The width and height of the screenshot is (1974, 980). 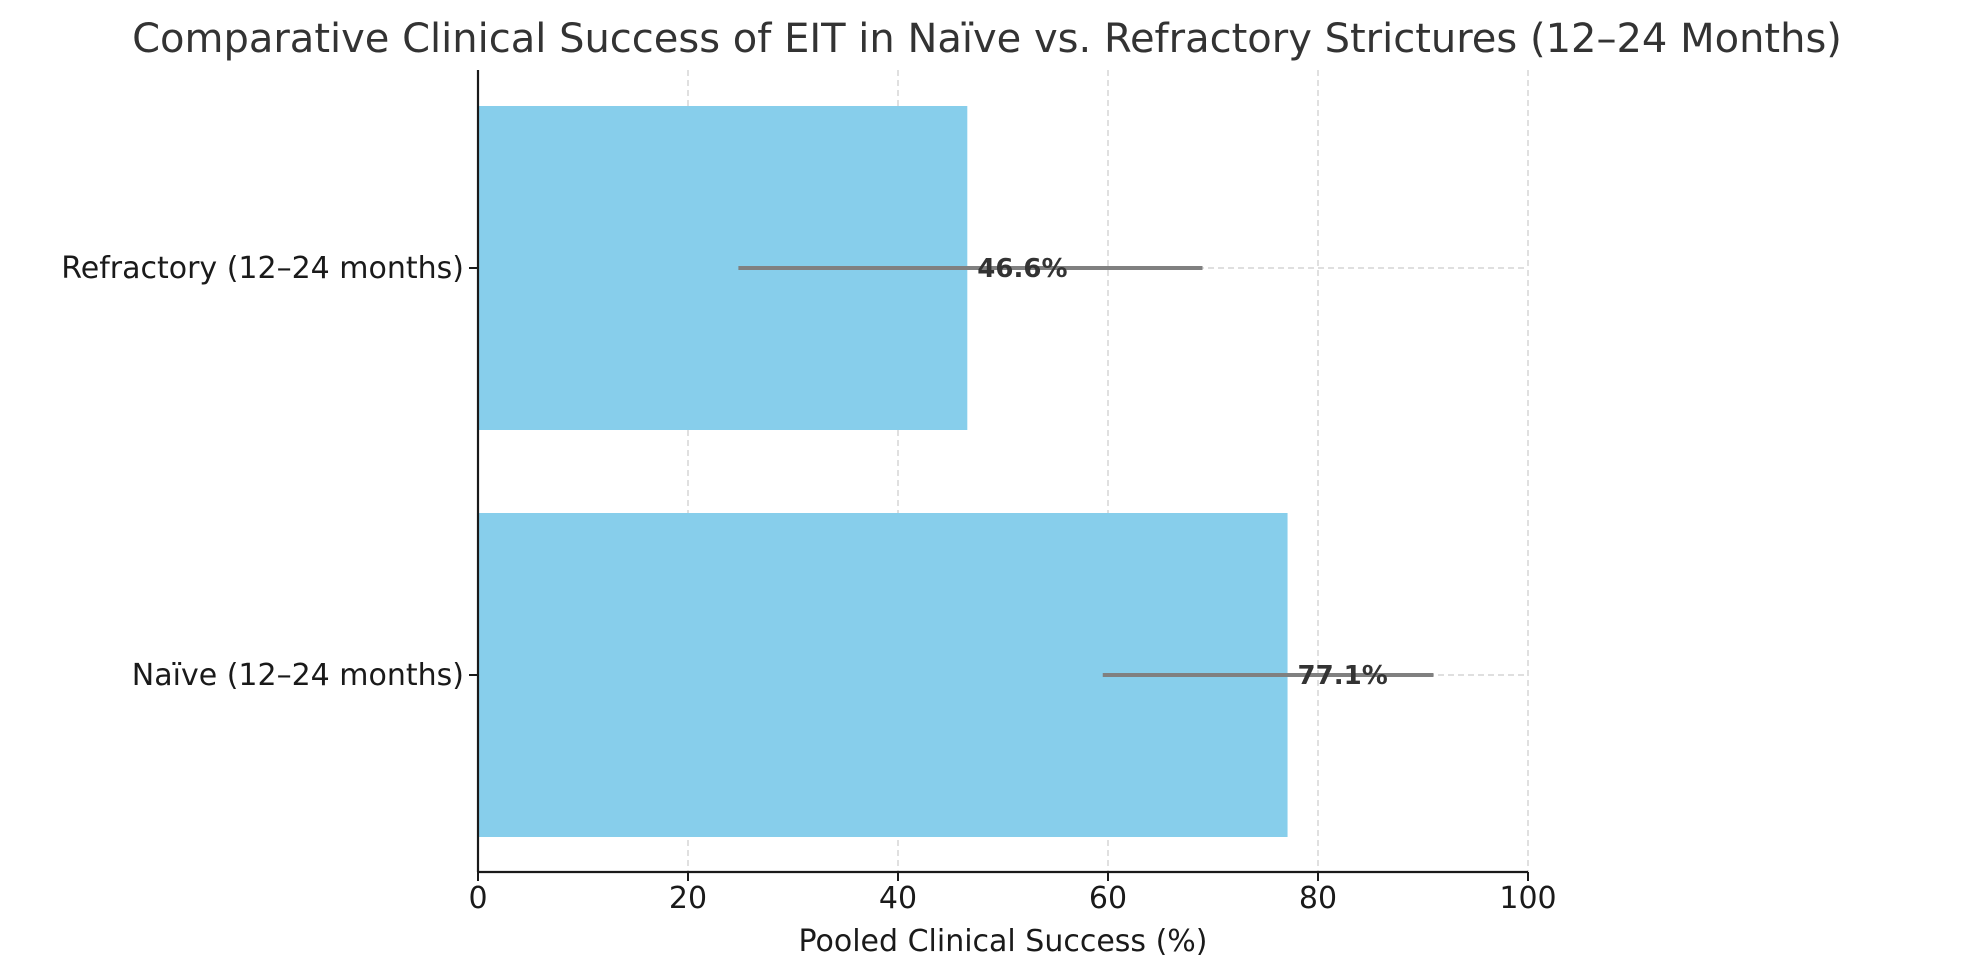 What do you see at coordinates (298, 675) in the screenshot?
I see `y-tick-label: Naïve (12–24 months)` at bounding box center [298, 675].